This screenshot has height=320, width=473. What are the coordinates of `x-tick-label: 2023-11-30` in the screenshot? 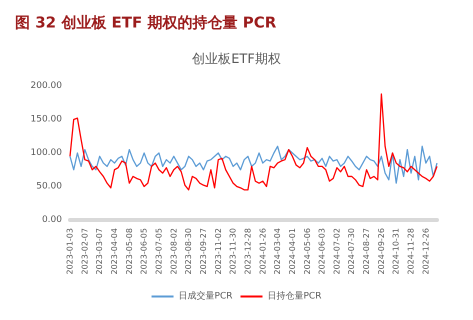 It's located at (233, 251).